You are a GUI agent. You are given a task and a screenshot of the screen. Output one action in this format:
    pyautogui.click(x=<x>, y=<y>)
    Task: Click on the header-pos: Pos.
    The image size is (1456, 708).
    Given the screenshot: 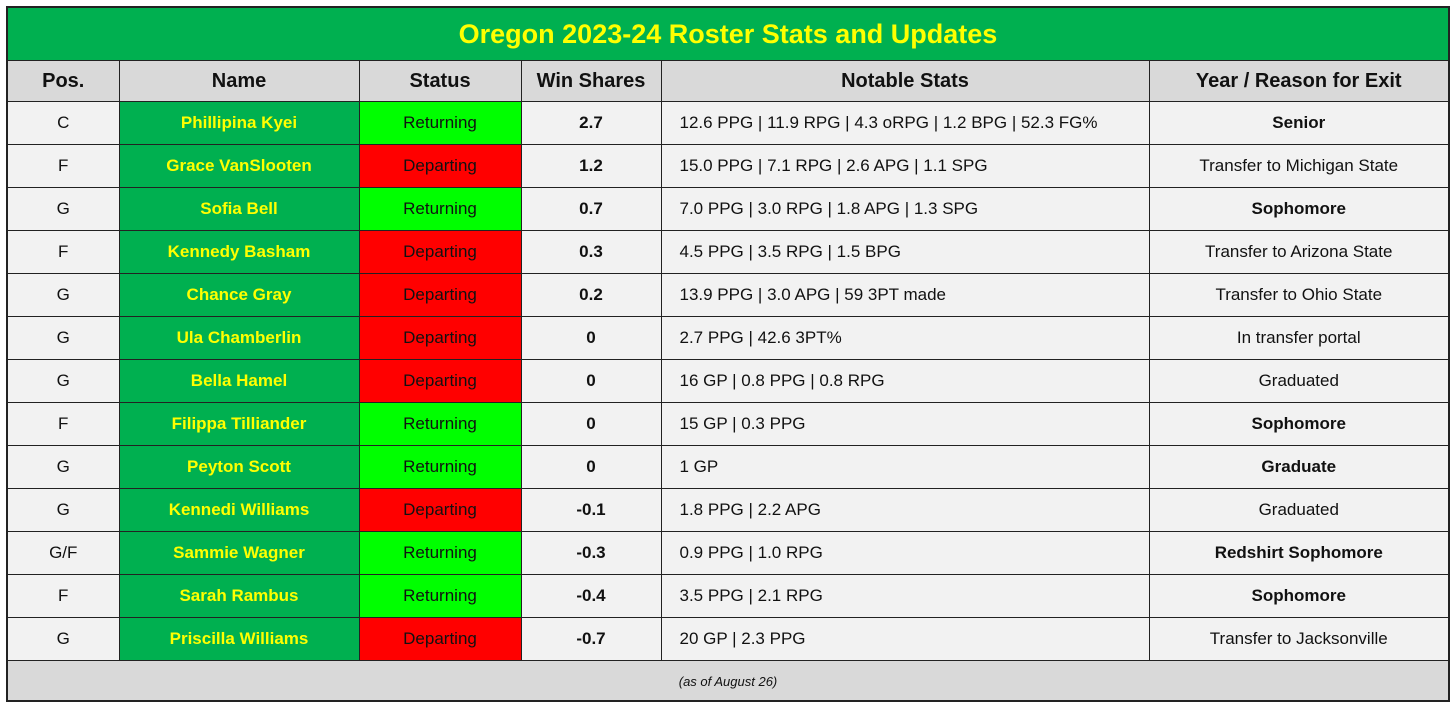 What is the action you would take?
    pyautogui.click(x=64, y=81)
    